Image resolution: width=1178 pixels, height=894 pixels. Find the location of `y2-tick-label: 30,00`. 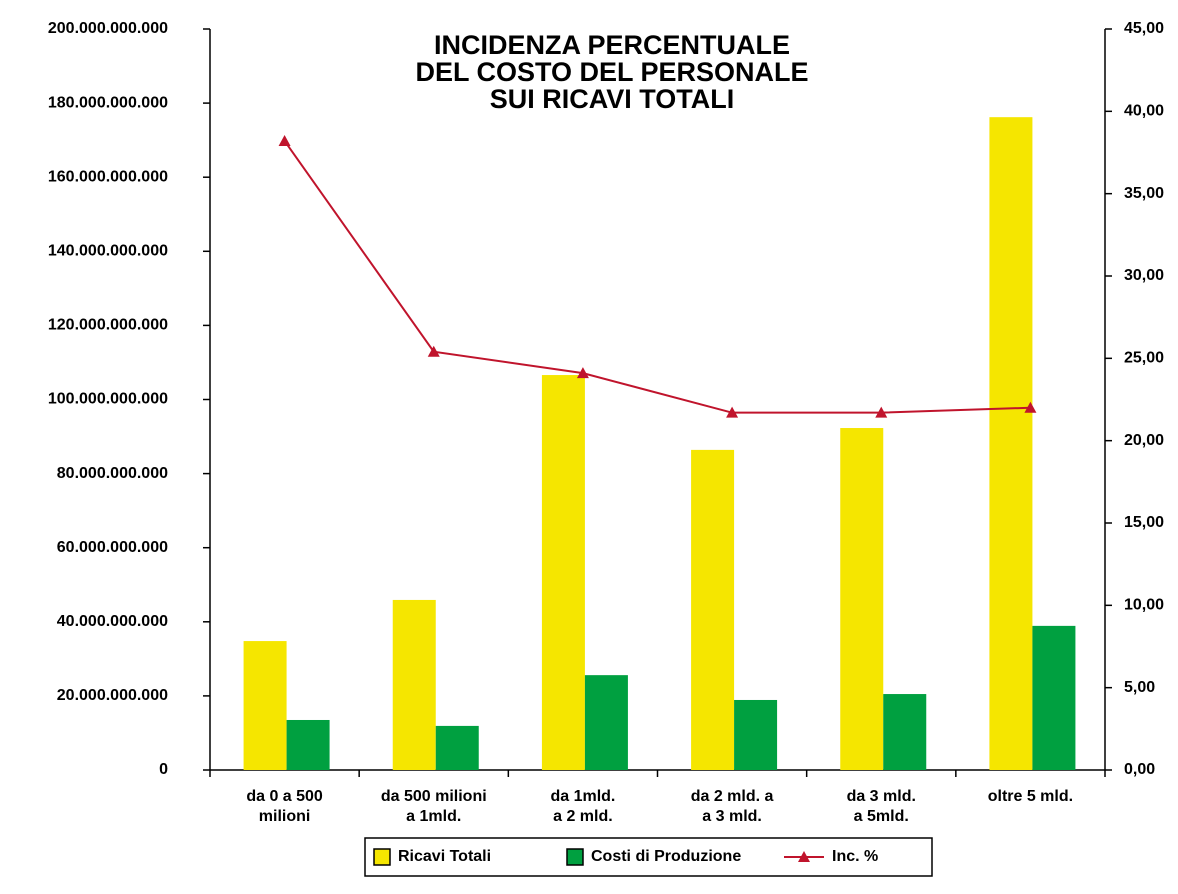

y2-tick-label: 30,00 is located at coordinates (1144, 275).